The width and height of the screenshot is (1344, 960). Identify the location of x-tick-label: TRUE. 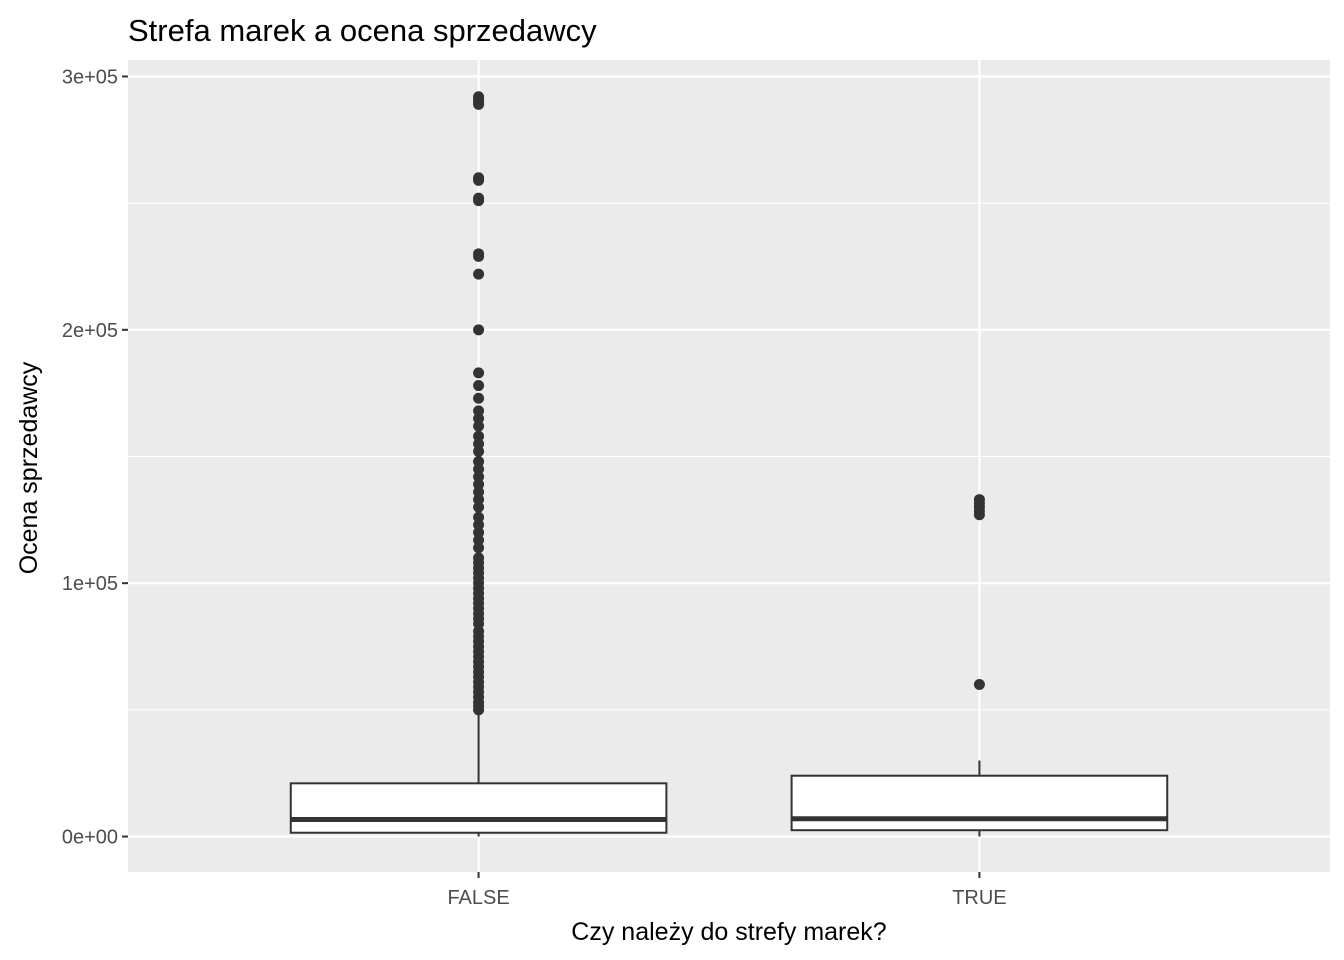
(979, 898).